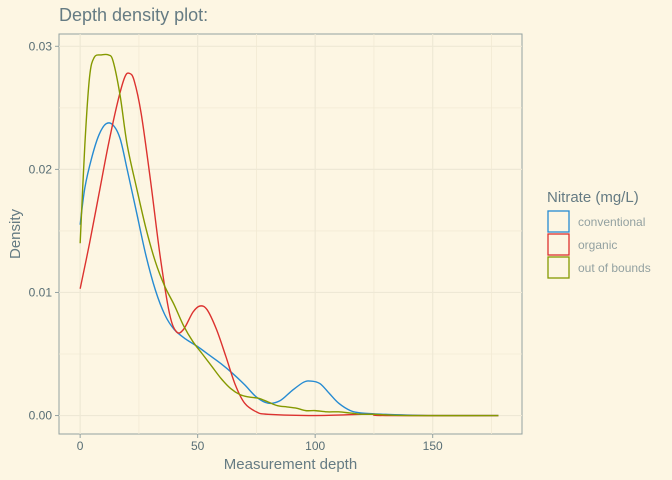 The image size is (672, 480). Describe the element at coordinates (558, 244) in the screenshot. I see `legend-key-organic` at that location.